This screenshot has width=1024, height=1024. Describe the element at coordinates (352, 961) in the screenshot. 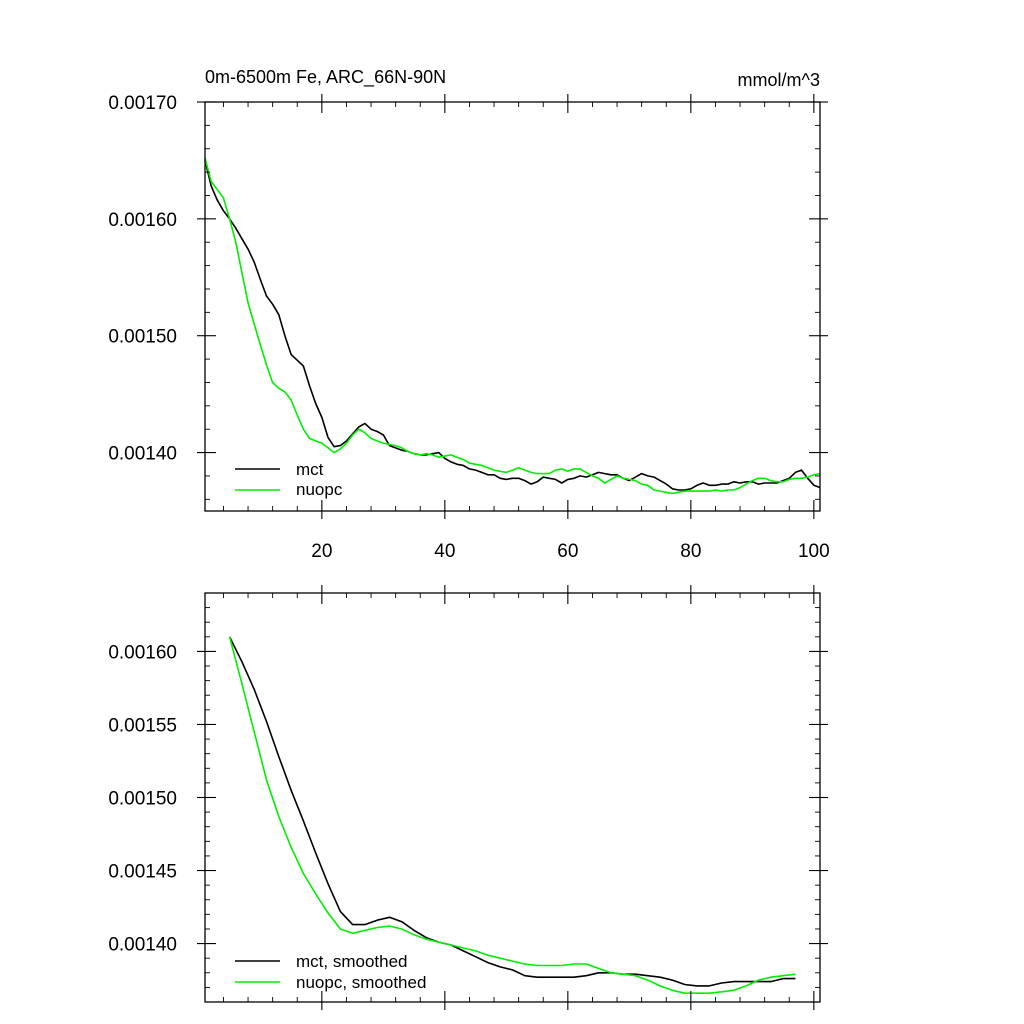

I see `legend-label-mct-smoothed: mct, smoothed` at that location.